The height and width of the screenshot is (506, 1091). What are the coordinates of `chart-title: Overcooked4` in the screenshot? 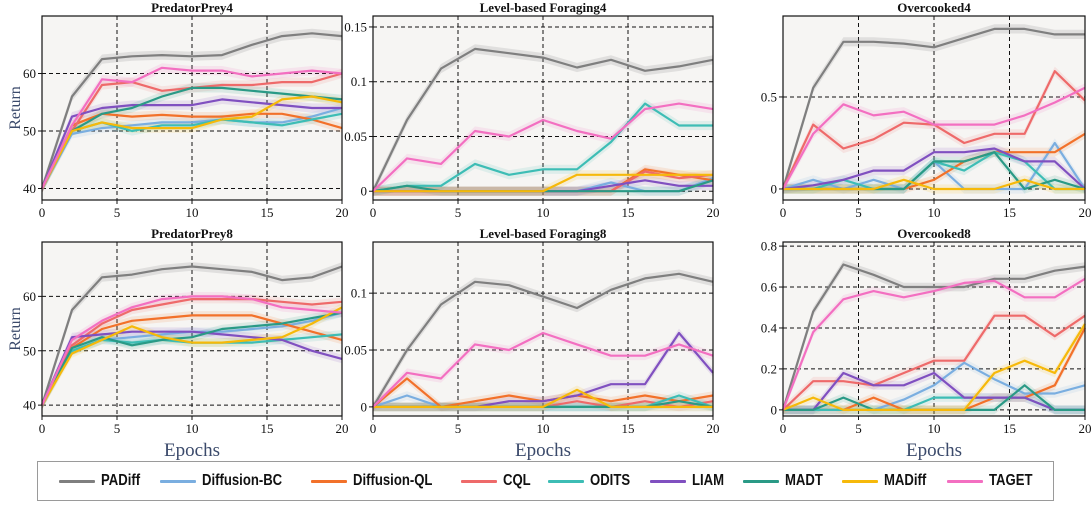 It's located at (934, 7).